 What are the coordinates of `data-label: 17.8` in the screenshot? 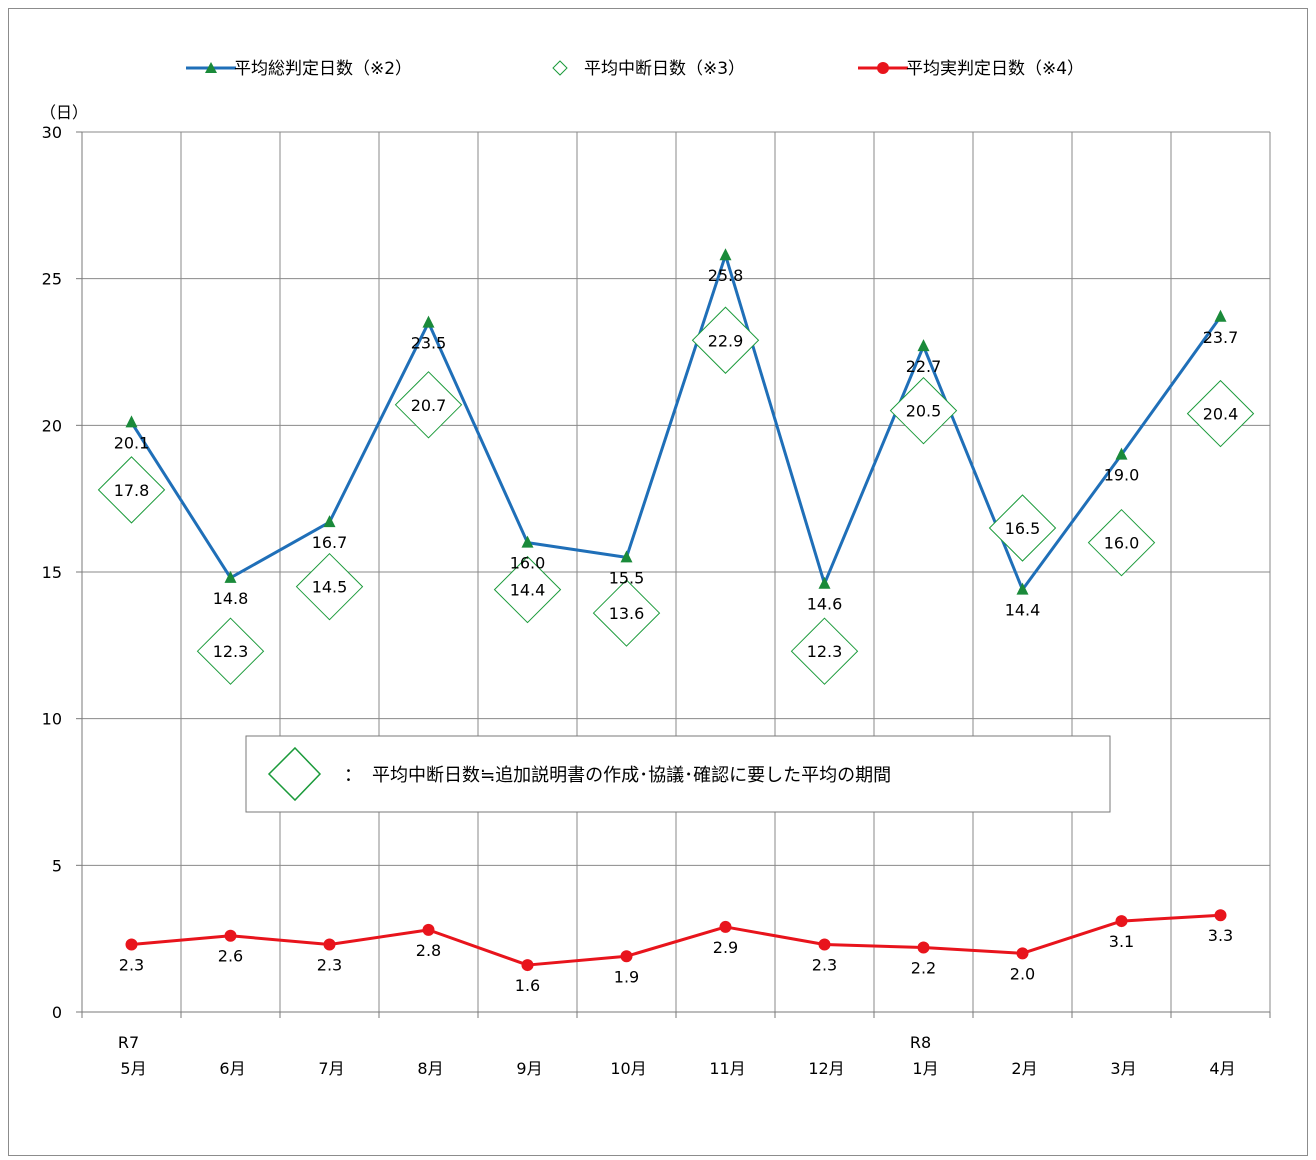 It's located at (132, 490).